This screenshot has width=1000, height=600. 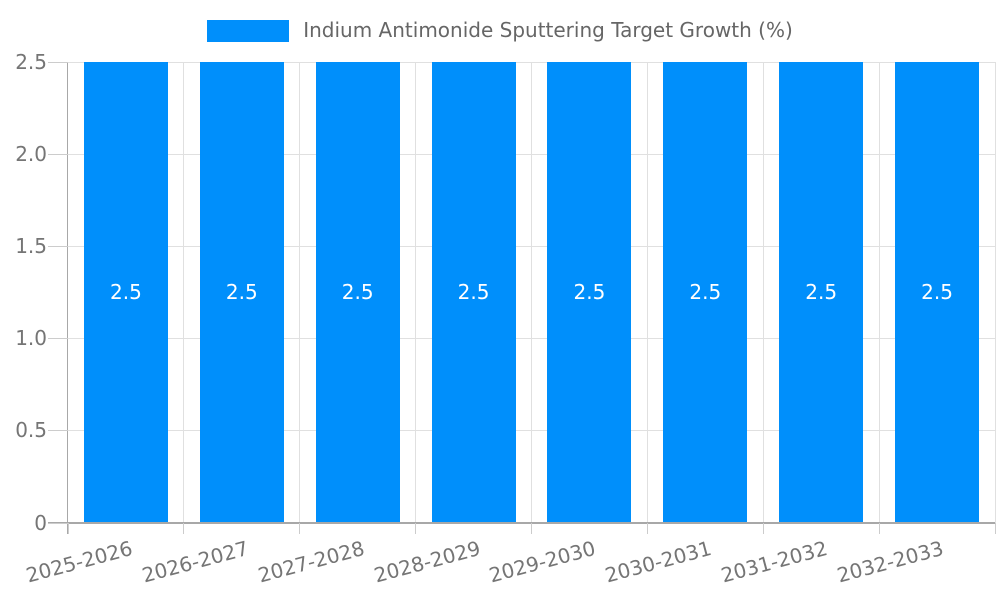 I want to click on x-axis-tick-label: 2029-2030, so click(x=542, y=562).